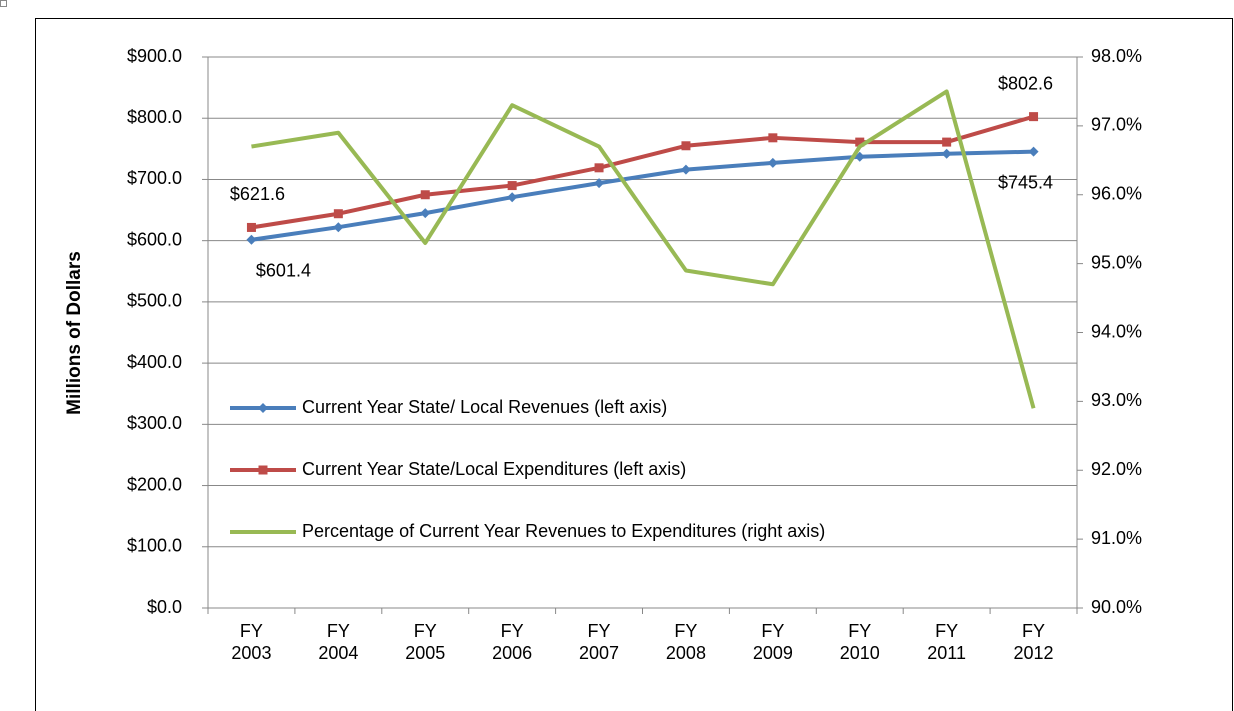  I want to click on corner-handle, so click(3, 3).